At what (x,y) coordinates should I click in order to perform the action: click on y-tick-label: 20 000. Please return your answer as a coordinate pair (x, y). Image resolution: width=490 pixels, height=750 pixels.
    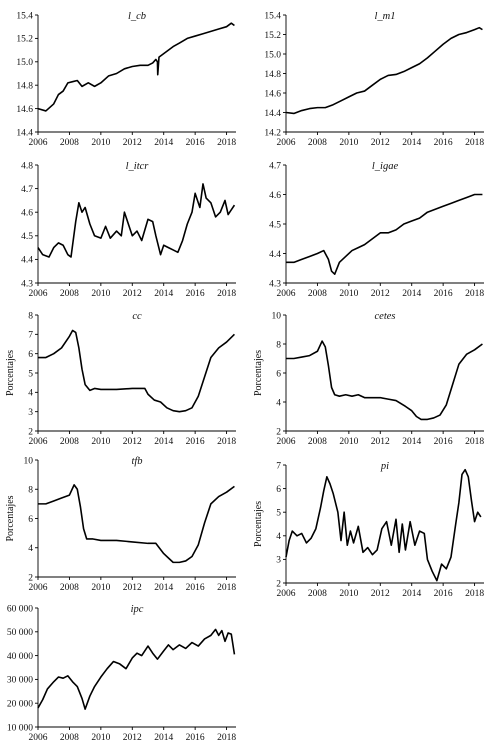
    Looking at the image, I should click on (20, 705).